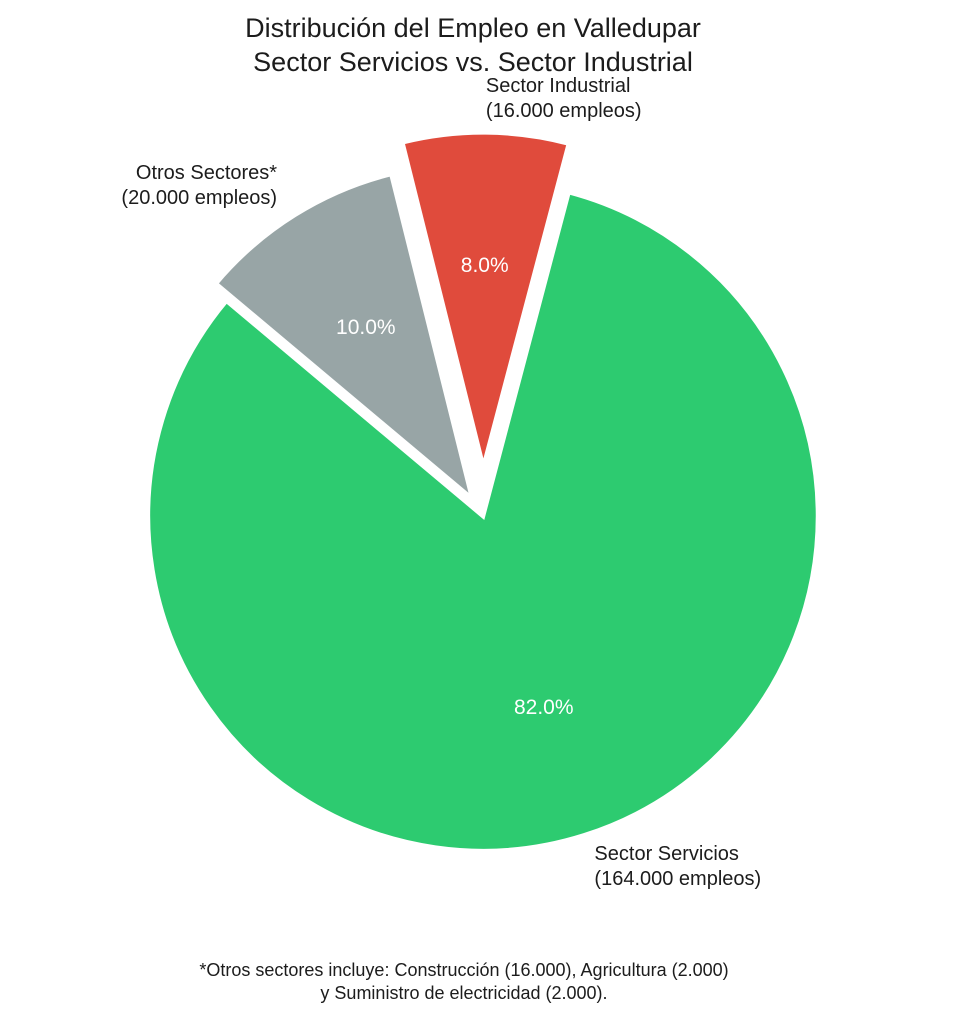  I want to click on slice-label-name: Otros Sectores*, so click(206, 173).